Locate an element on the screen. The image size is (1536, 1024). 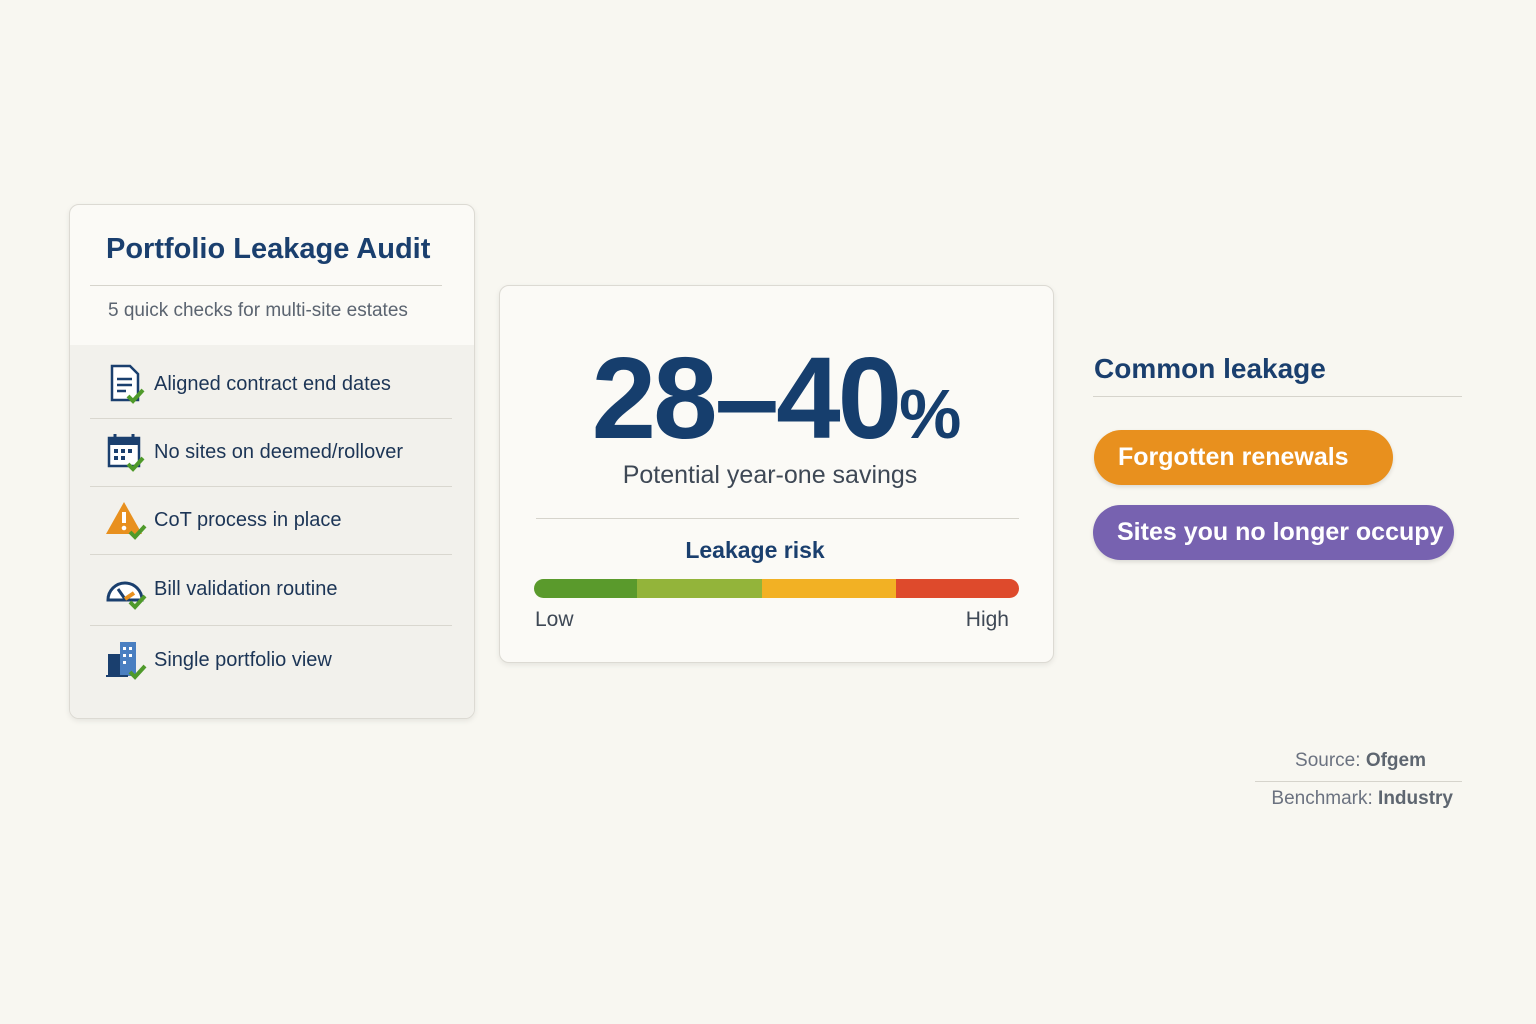
check-label: Aligned contract end dates is located at coordinates (272, 383).